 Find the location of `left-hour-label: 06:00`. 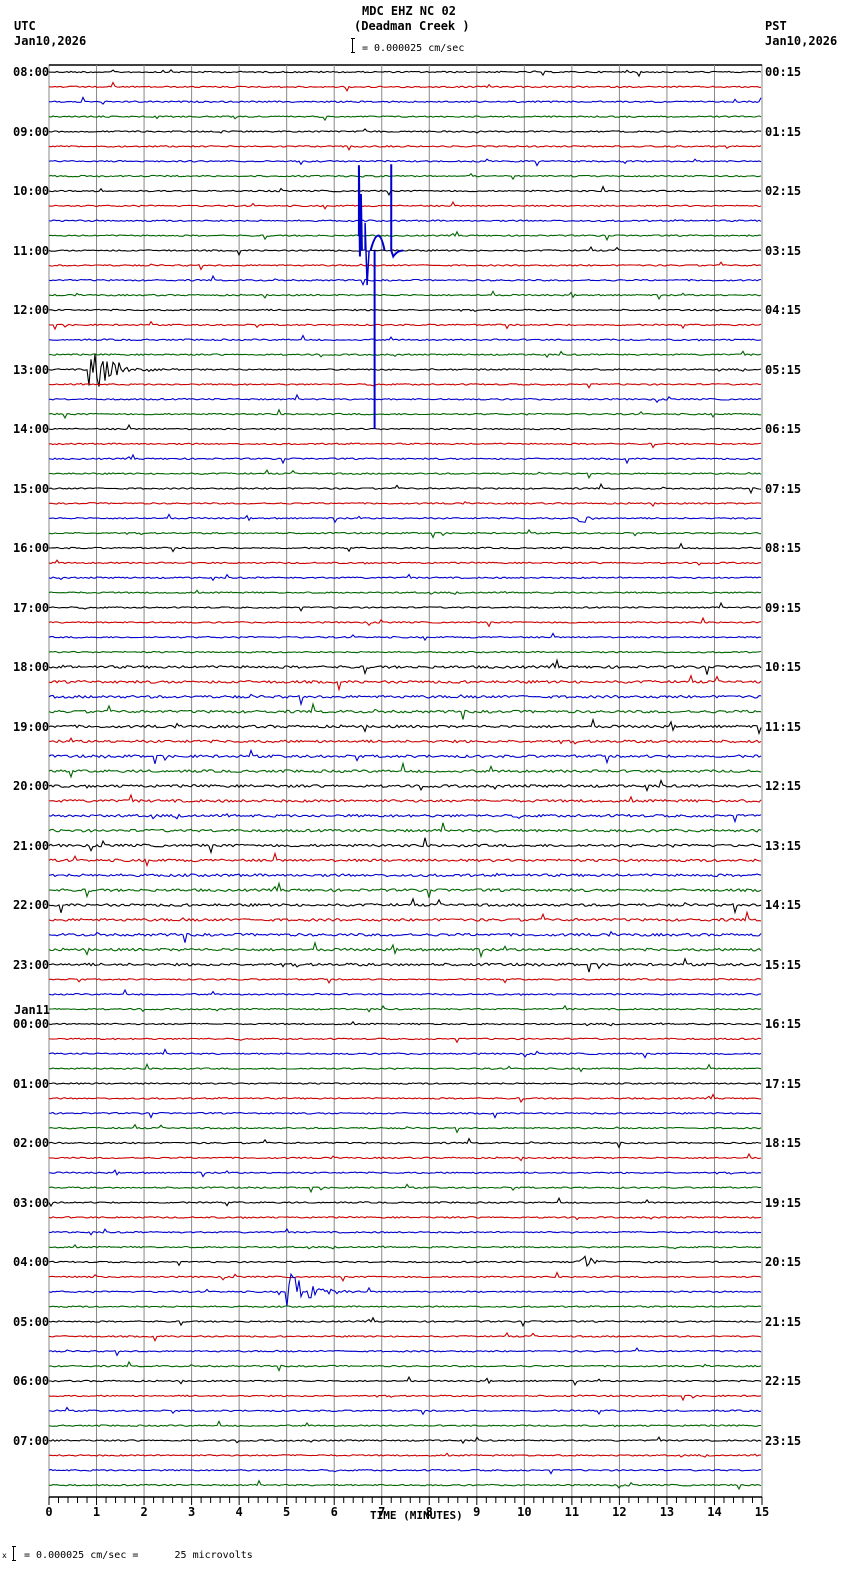

left-hour-label: 06:00 is located at coordinates (31, 1381).